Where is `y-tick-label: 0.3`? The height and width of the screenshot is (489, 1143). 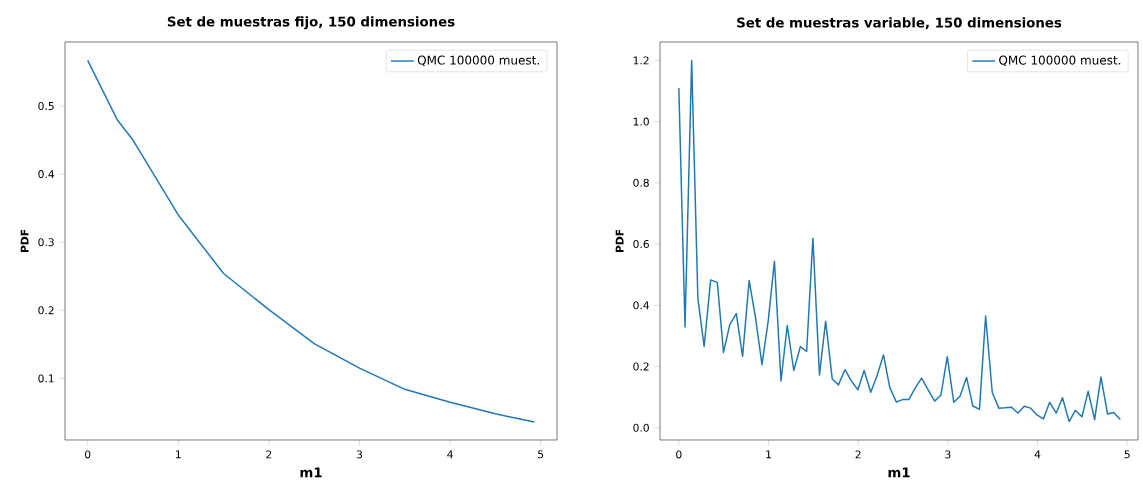
y-tick-label: 0.3 is located at coordinates (46, 242).